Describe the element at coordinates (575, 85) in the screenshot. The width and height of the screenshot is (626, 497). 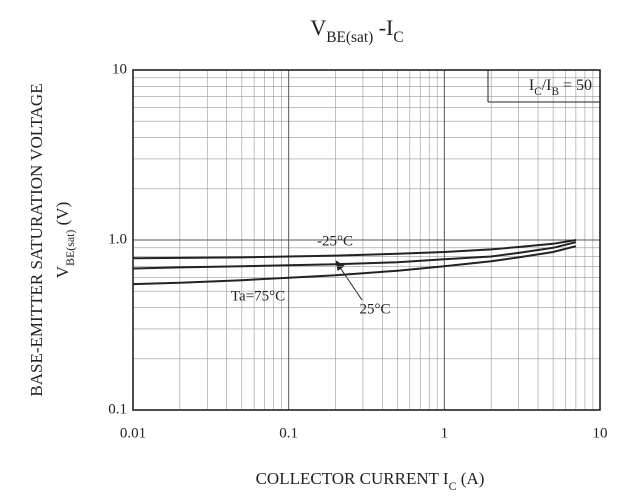
I see `annotation-part: = 50` at that location.